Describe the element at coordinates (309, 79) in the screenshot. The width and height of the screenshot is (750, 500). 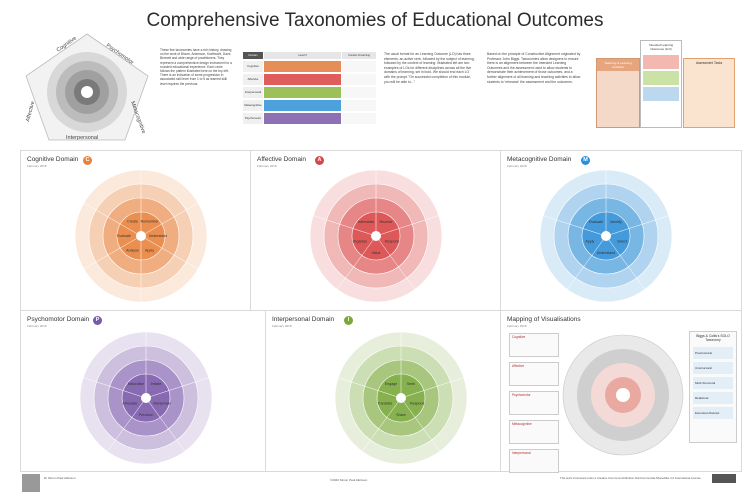
I see `outcome-row: Affective` at that location.